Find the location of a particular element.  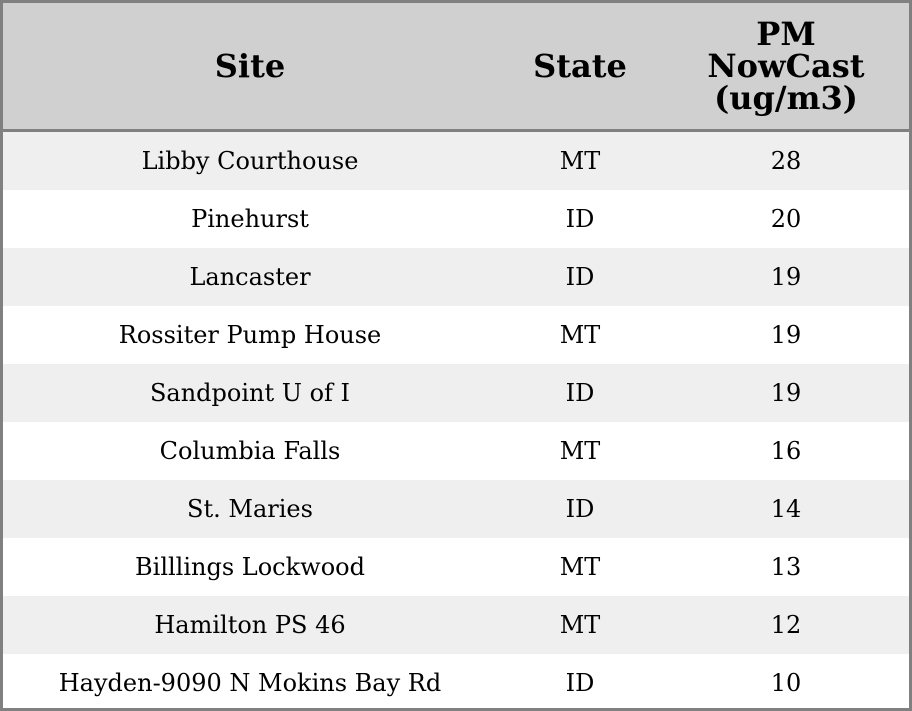

table-row: Libby Courthouse MT 28 is located at coordinates (456, 160).